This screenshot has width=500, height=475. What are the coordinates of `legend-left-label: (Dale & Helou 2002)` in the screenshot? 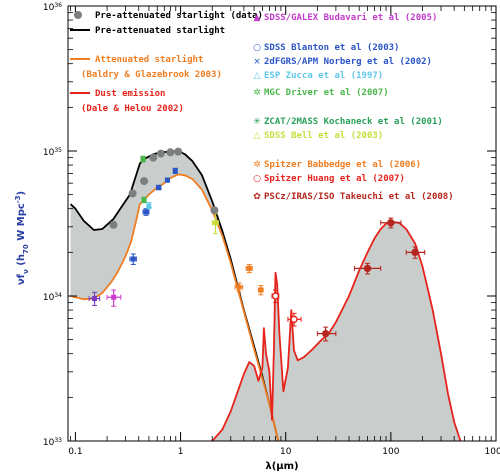 It's located at (132, 109).